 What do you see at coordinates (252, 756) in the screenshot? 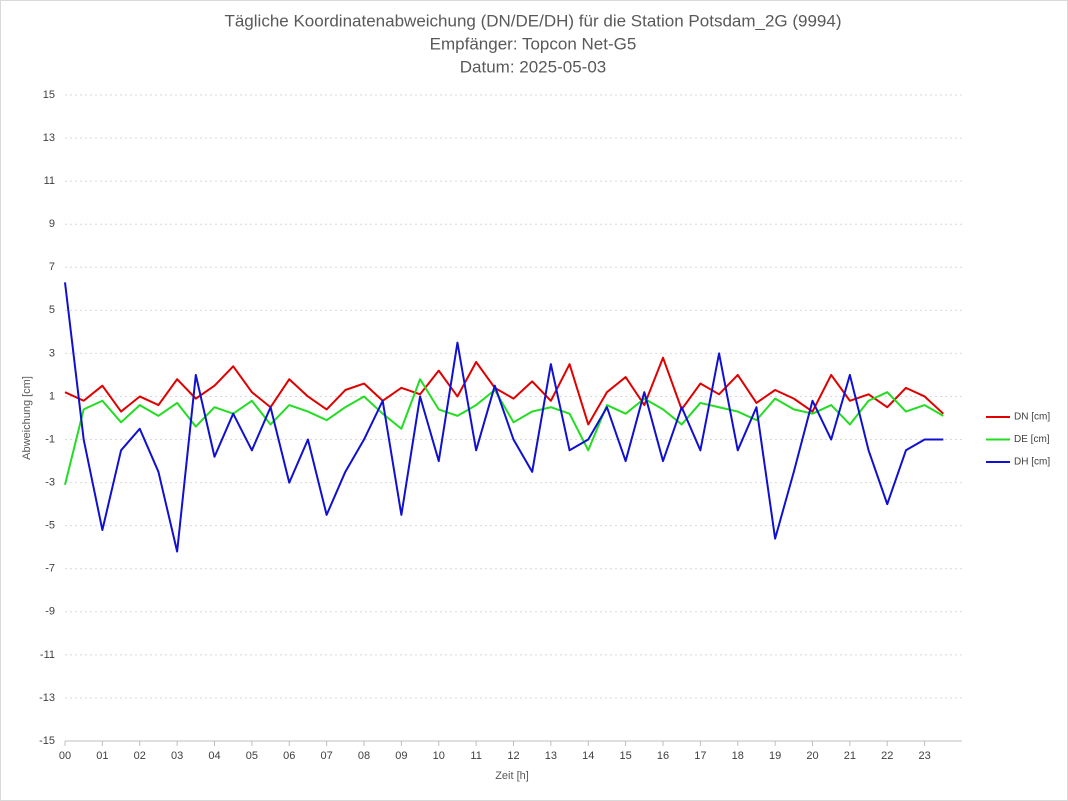
I see `x-tick-label: 05` at bounding box center [252, 756].